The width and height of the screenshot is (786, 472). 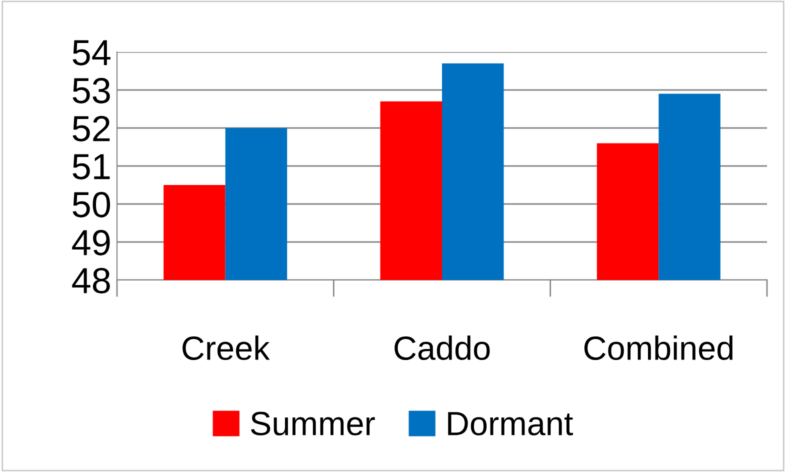 I want to click on y-tick-label: 52, so click(x=91, y=129).